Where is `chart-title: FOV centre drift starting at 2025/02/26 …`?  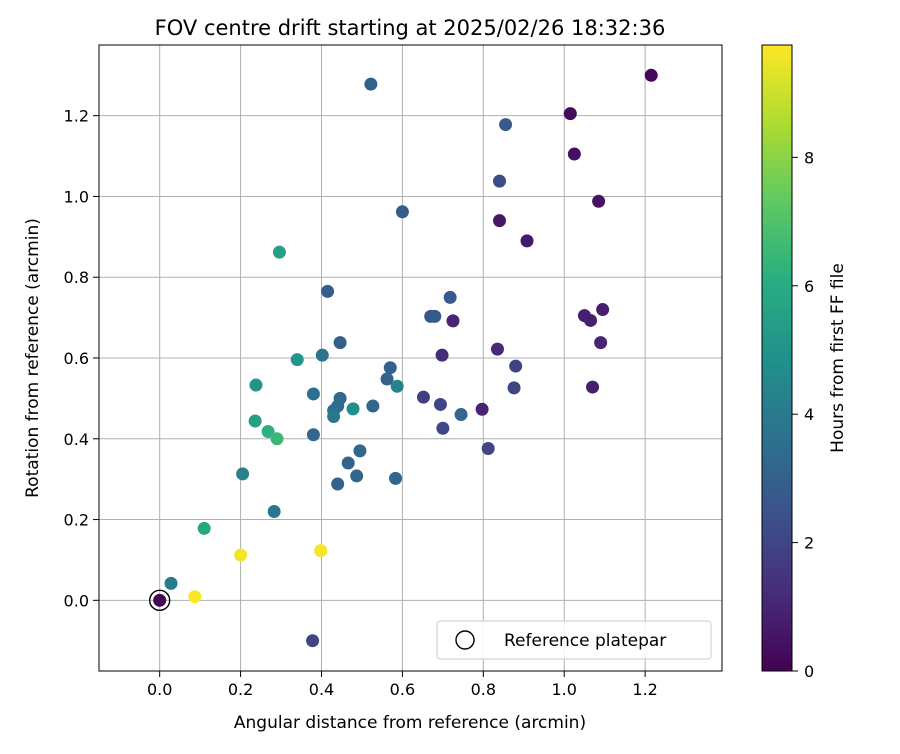 chart-title: FOV centre drift starting at 2025/02/26 … is located at coordinates (410, 28).